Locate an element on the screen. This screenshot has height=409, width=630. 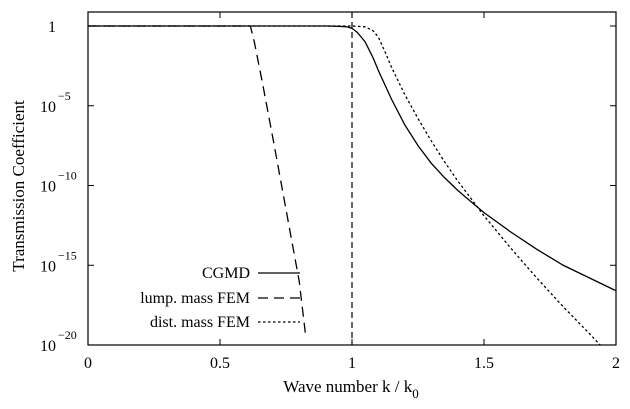
y-tick-exponent-2: −10 is located at coordinates (67, 176).